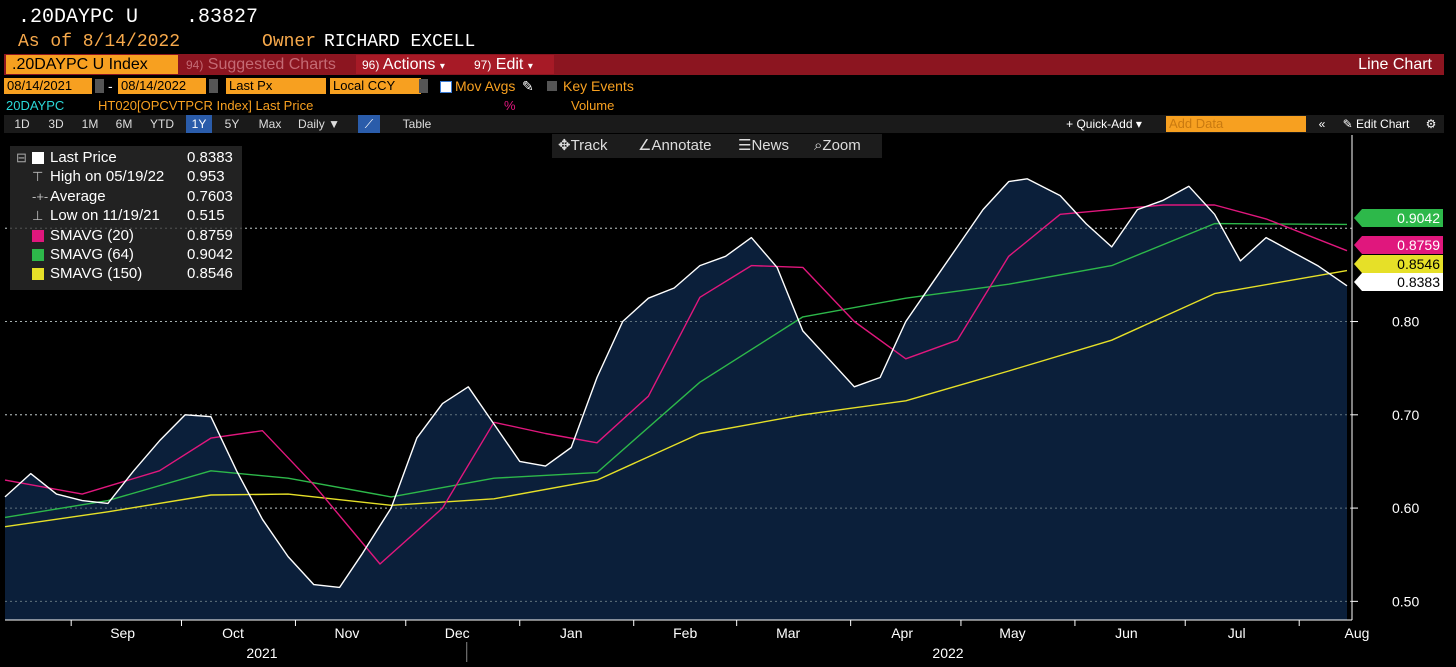 The height and width of the screenshot is (667, 1456). Describe the element at coordinates (56, 124) in the screenshot. I see `range-3d-button: 3D` at that location.